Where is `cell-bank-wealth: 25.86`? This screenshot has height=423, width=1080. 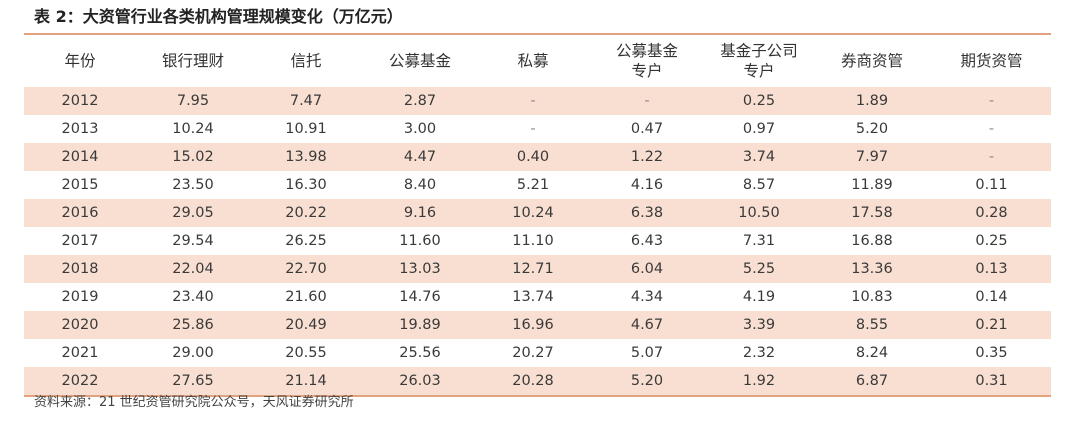
cell-bank-wealth: 25.86 is located at coordinates (193, 325).